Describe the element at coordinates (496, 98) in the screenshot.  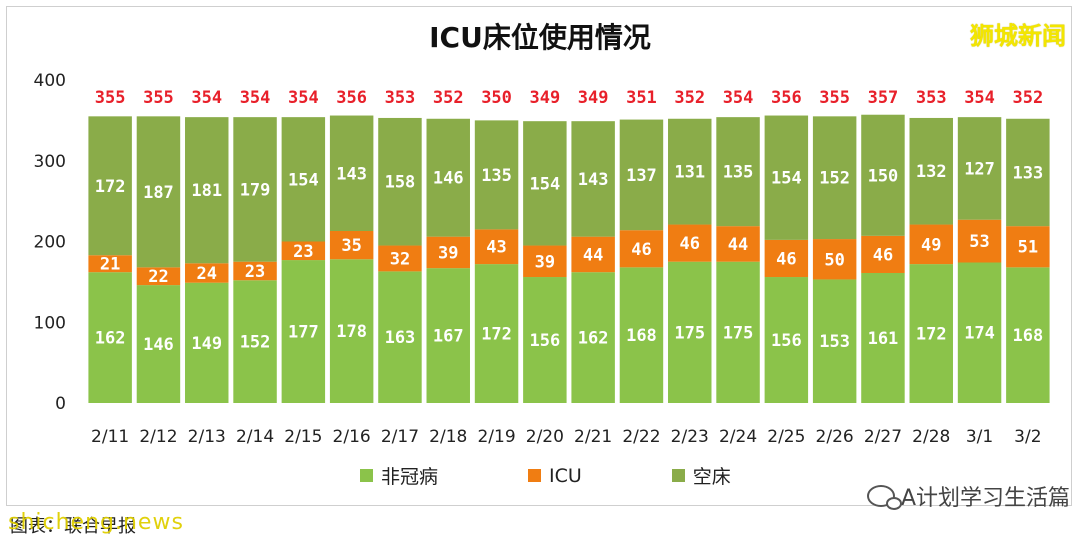
I see `total-label: 350` at that location.